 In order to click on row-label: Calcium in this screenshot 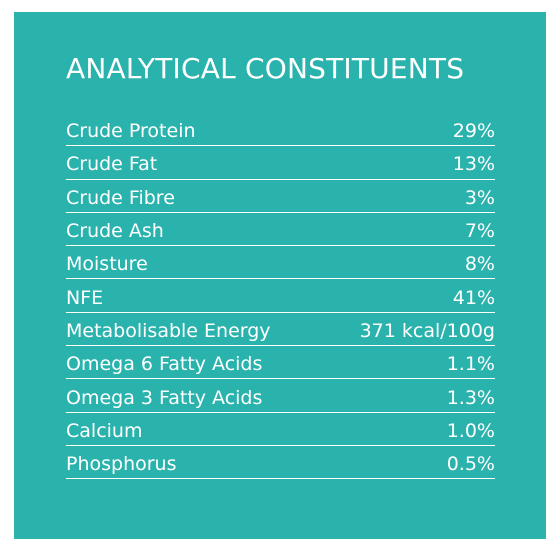, I will do `click(104, 430)`.